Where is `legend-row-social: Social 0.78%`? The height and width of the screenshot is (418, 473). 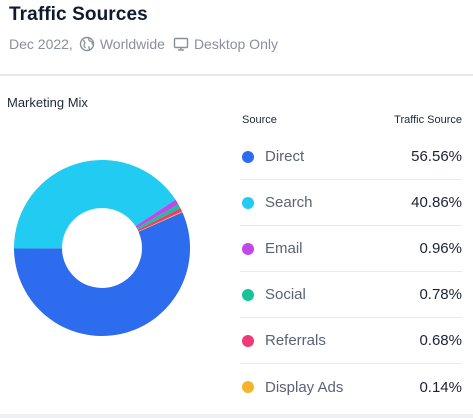 legend-row-social: Social 0.78% is located at coordinates (351, 295).